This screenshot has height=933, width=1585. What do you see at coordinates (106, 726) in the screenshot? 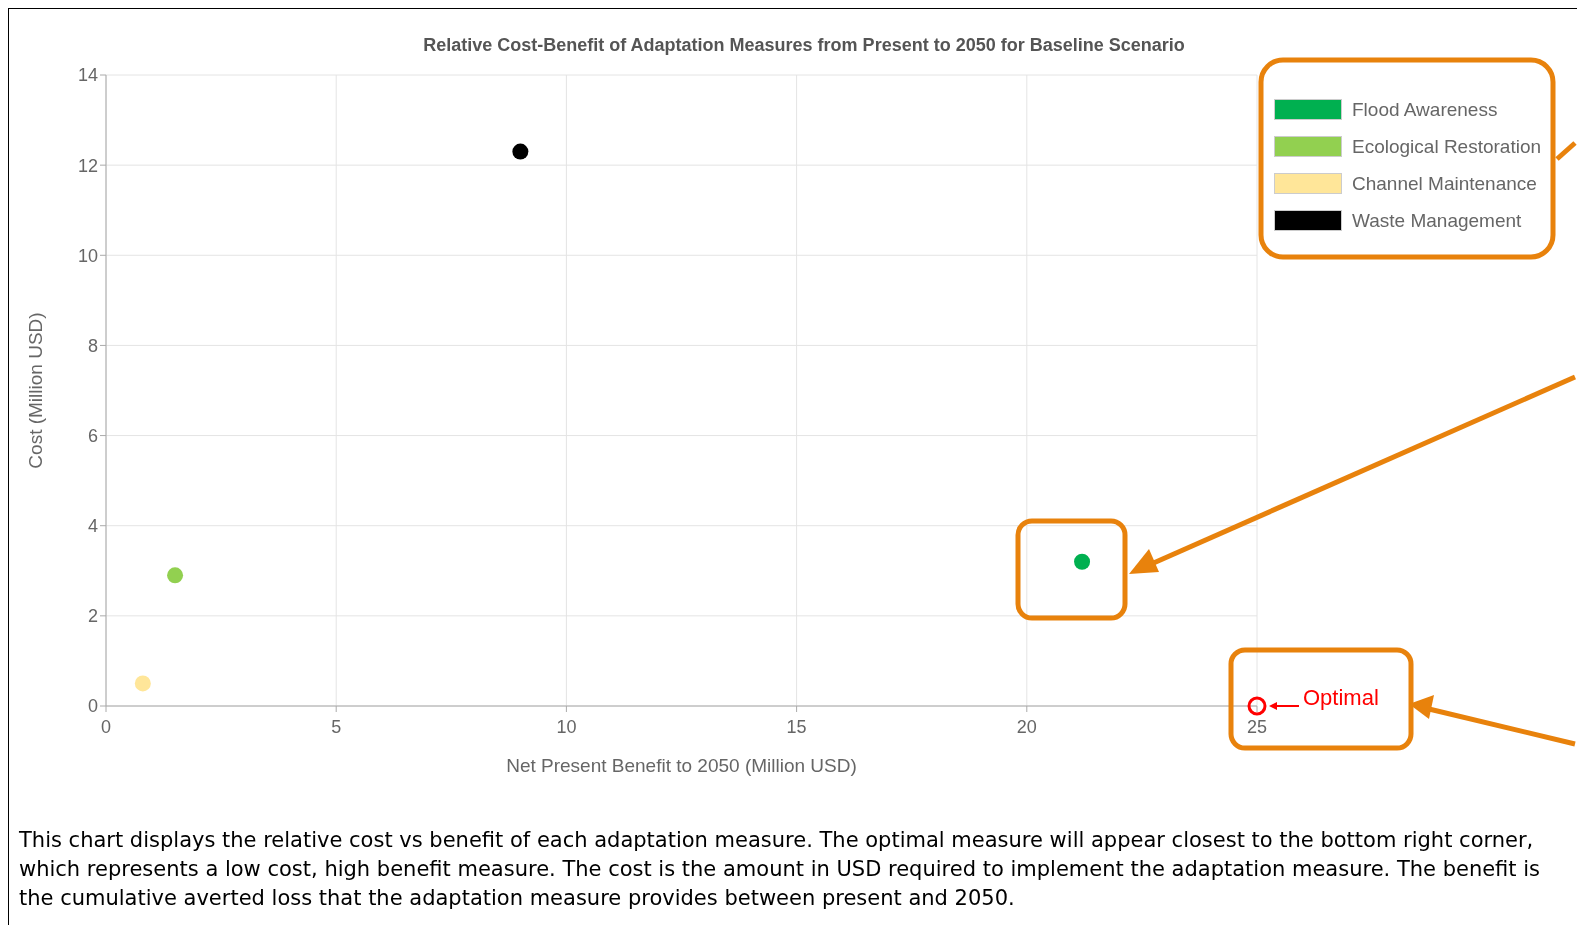
I see `x-tick-label: 0` at bounding box center [106, 726].